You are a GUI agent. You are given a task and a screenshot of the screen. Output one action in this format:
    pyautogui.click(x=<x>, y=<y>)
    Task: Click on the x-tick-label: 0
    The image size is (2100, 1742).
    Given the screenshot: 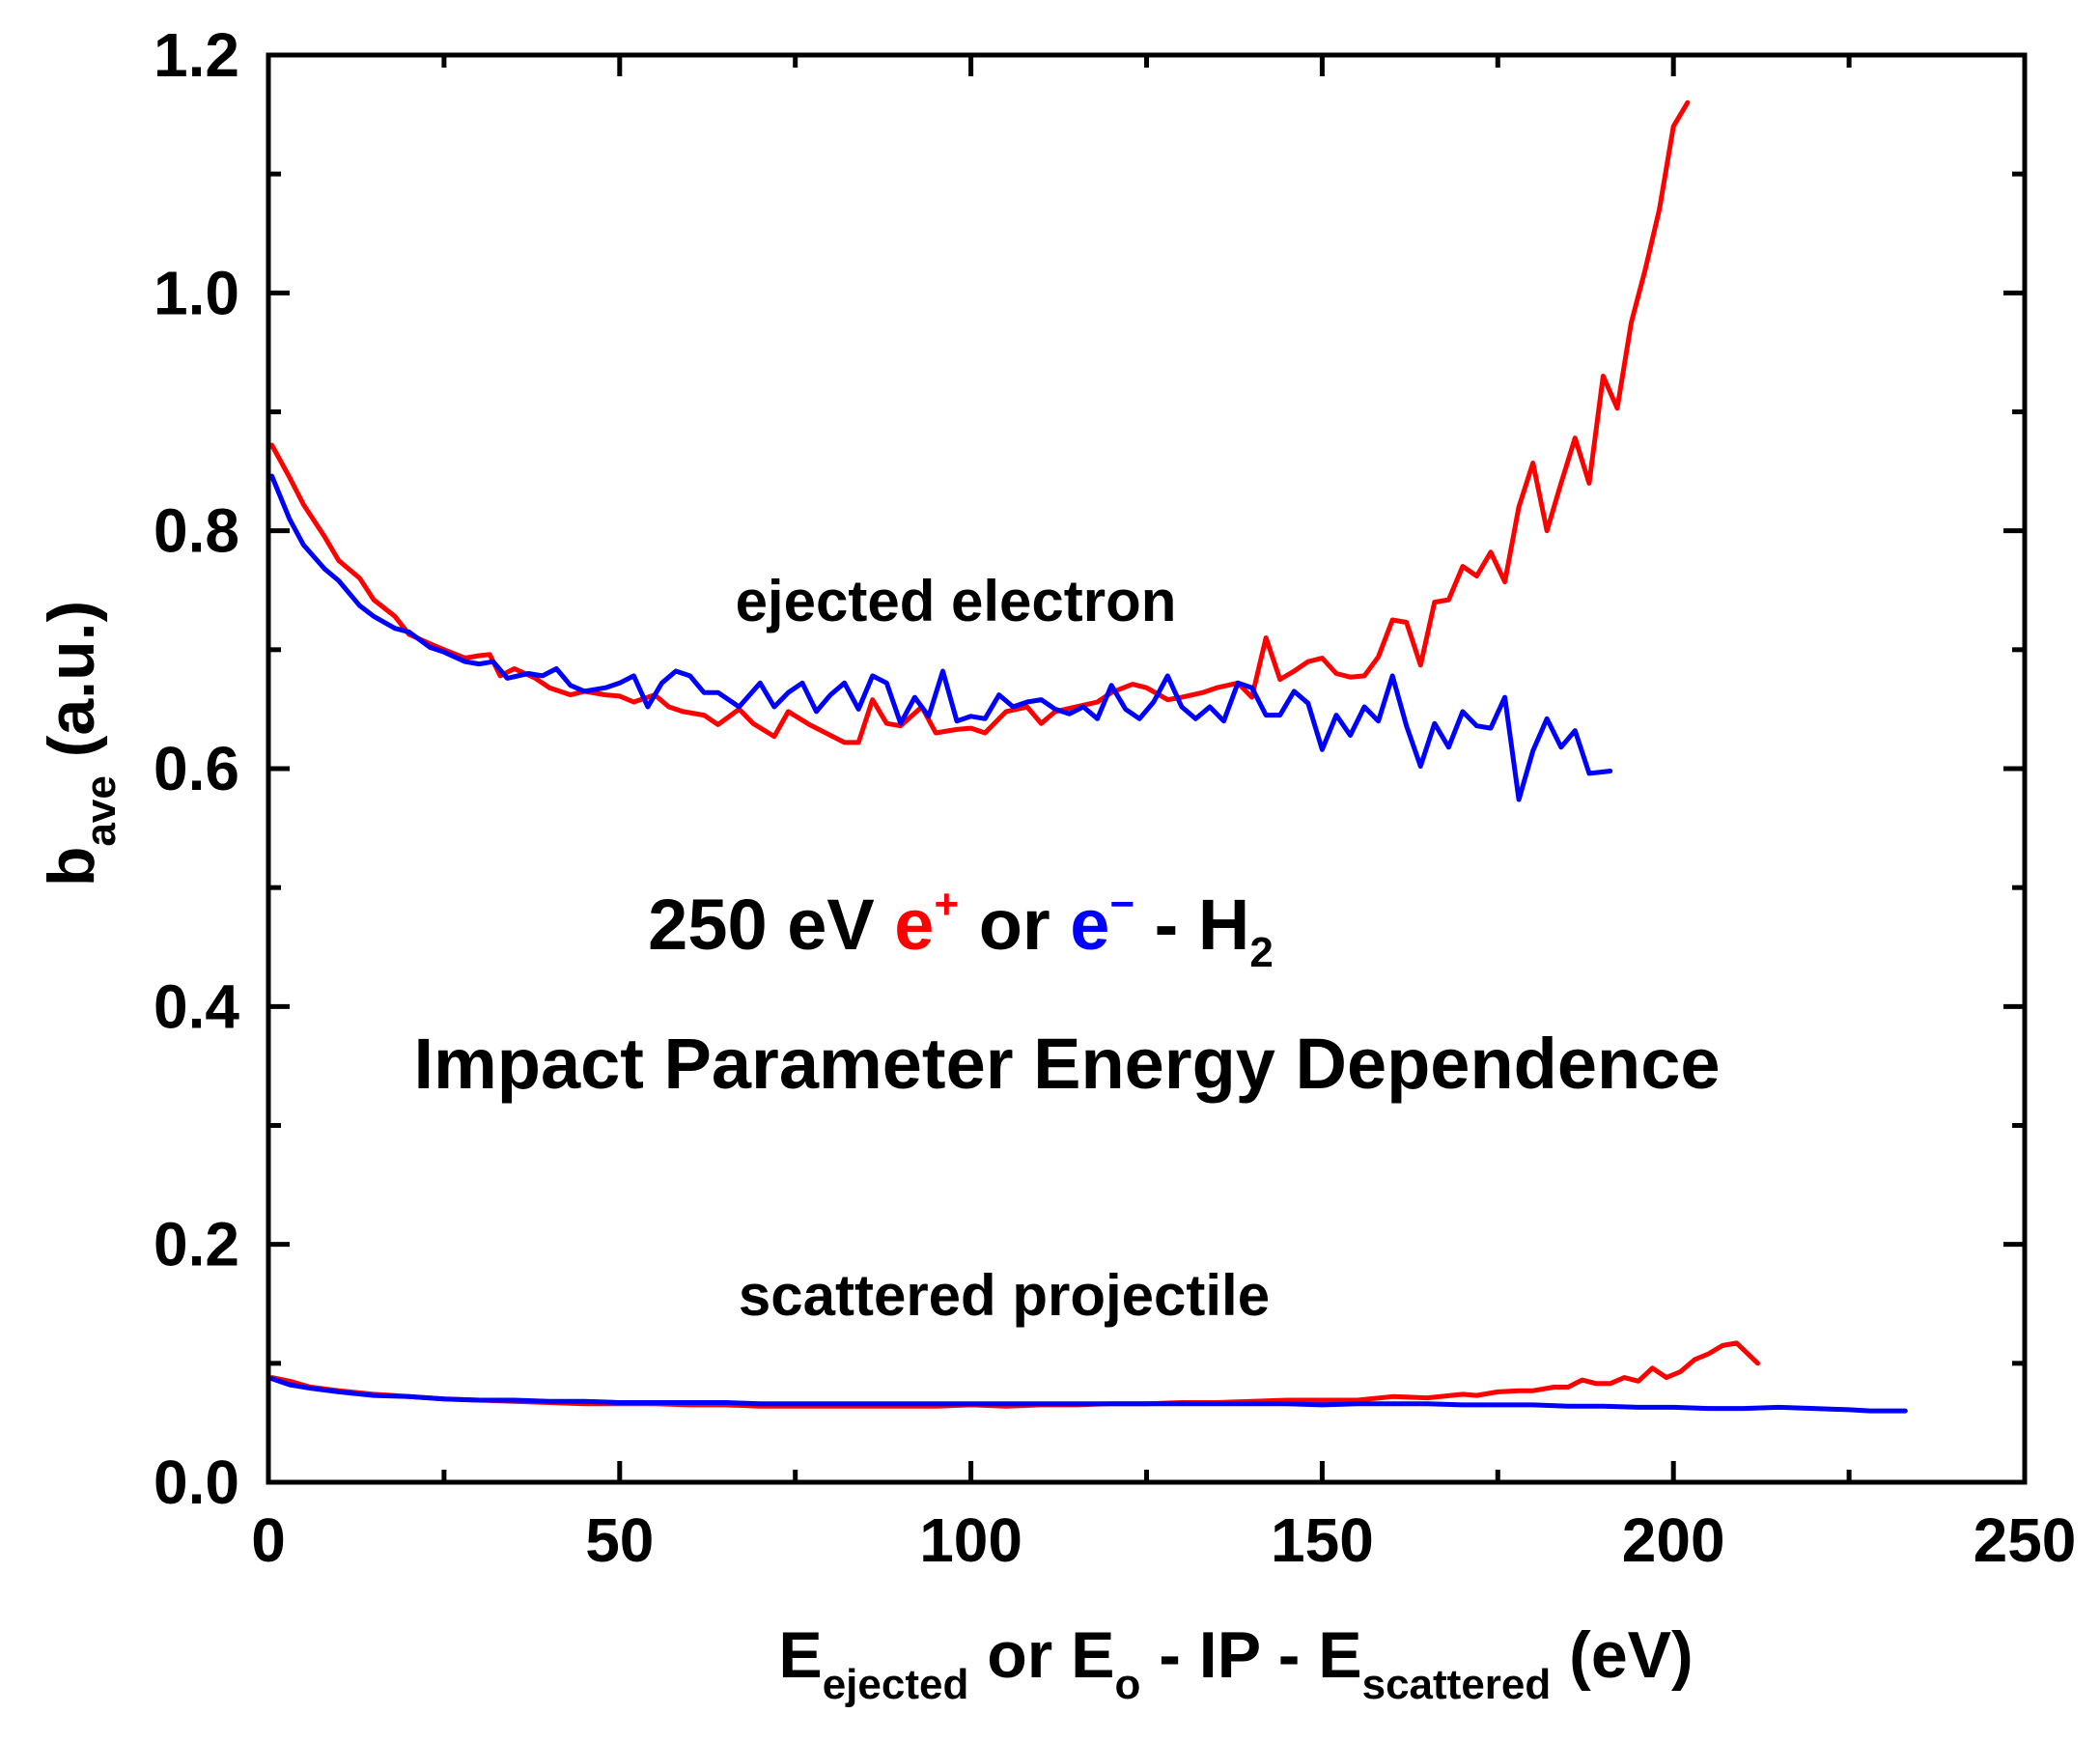 What is the action you would take?
    pyautogui.click(x=268, y=1540)
    